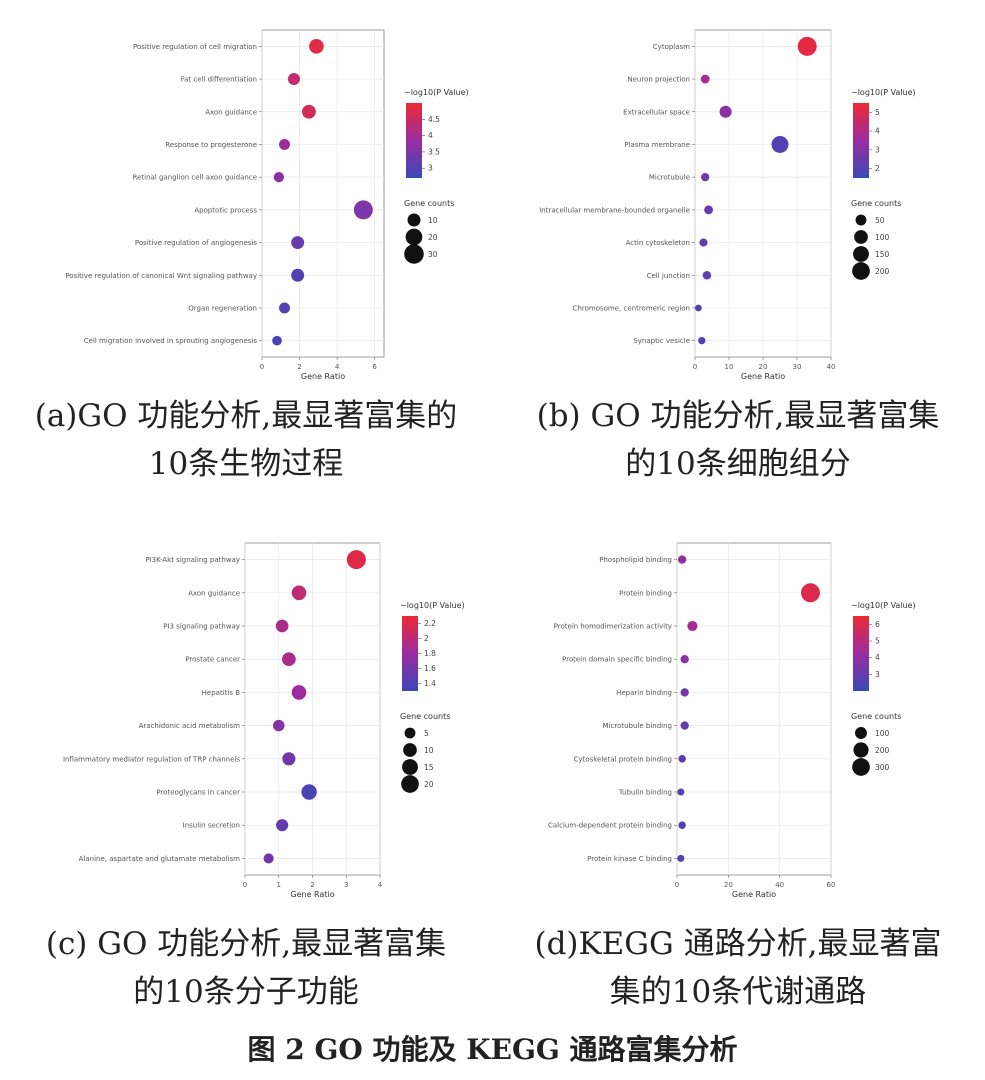 The image size is (985, 1080). What do you see at coordinates (617, 660) in the screenshot?
I see `y-category-label: Protein domain specific binding` at bounding box center [617, 660].